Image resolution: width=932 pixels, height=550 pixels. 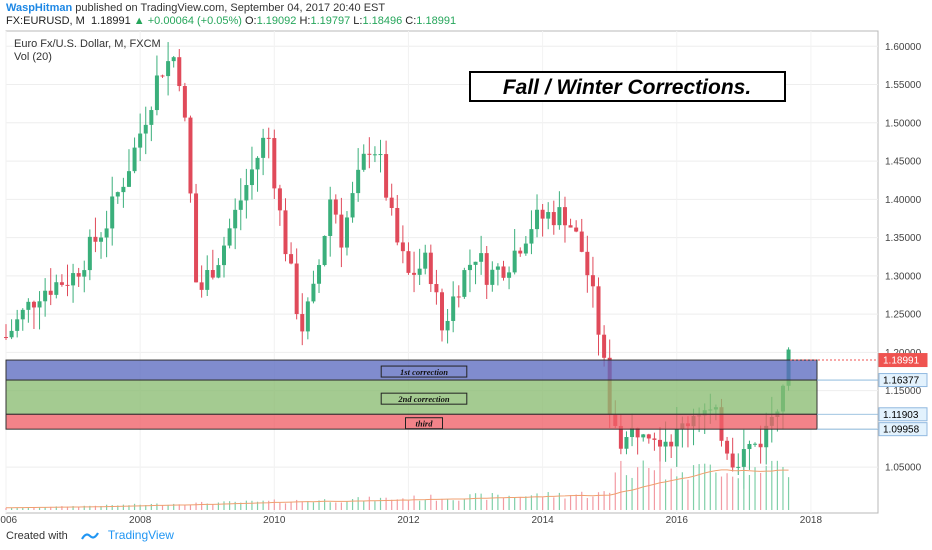 What do you see at coordinates (140, 535) in the screenshot?
I see `tradingview-brand: TradingView` at bounding box center [140, 535].